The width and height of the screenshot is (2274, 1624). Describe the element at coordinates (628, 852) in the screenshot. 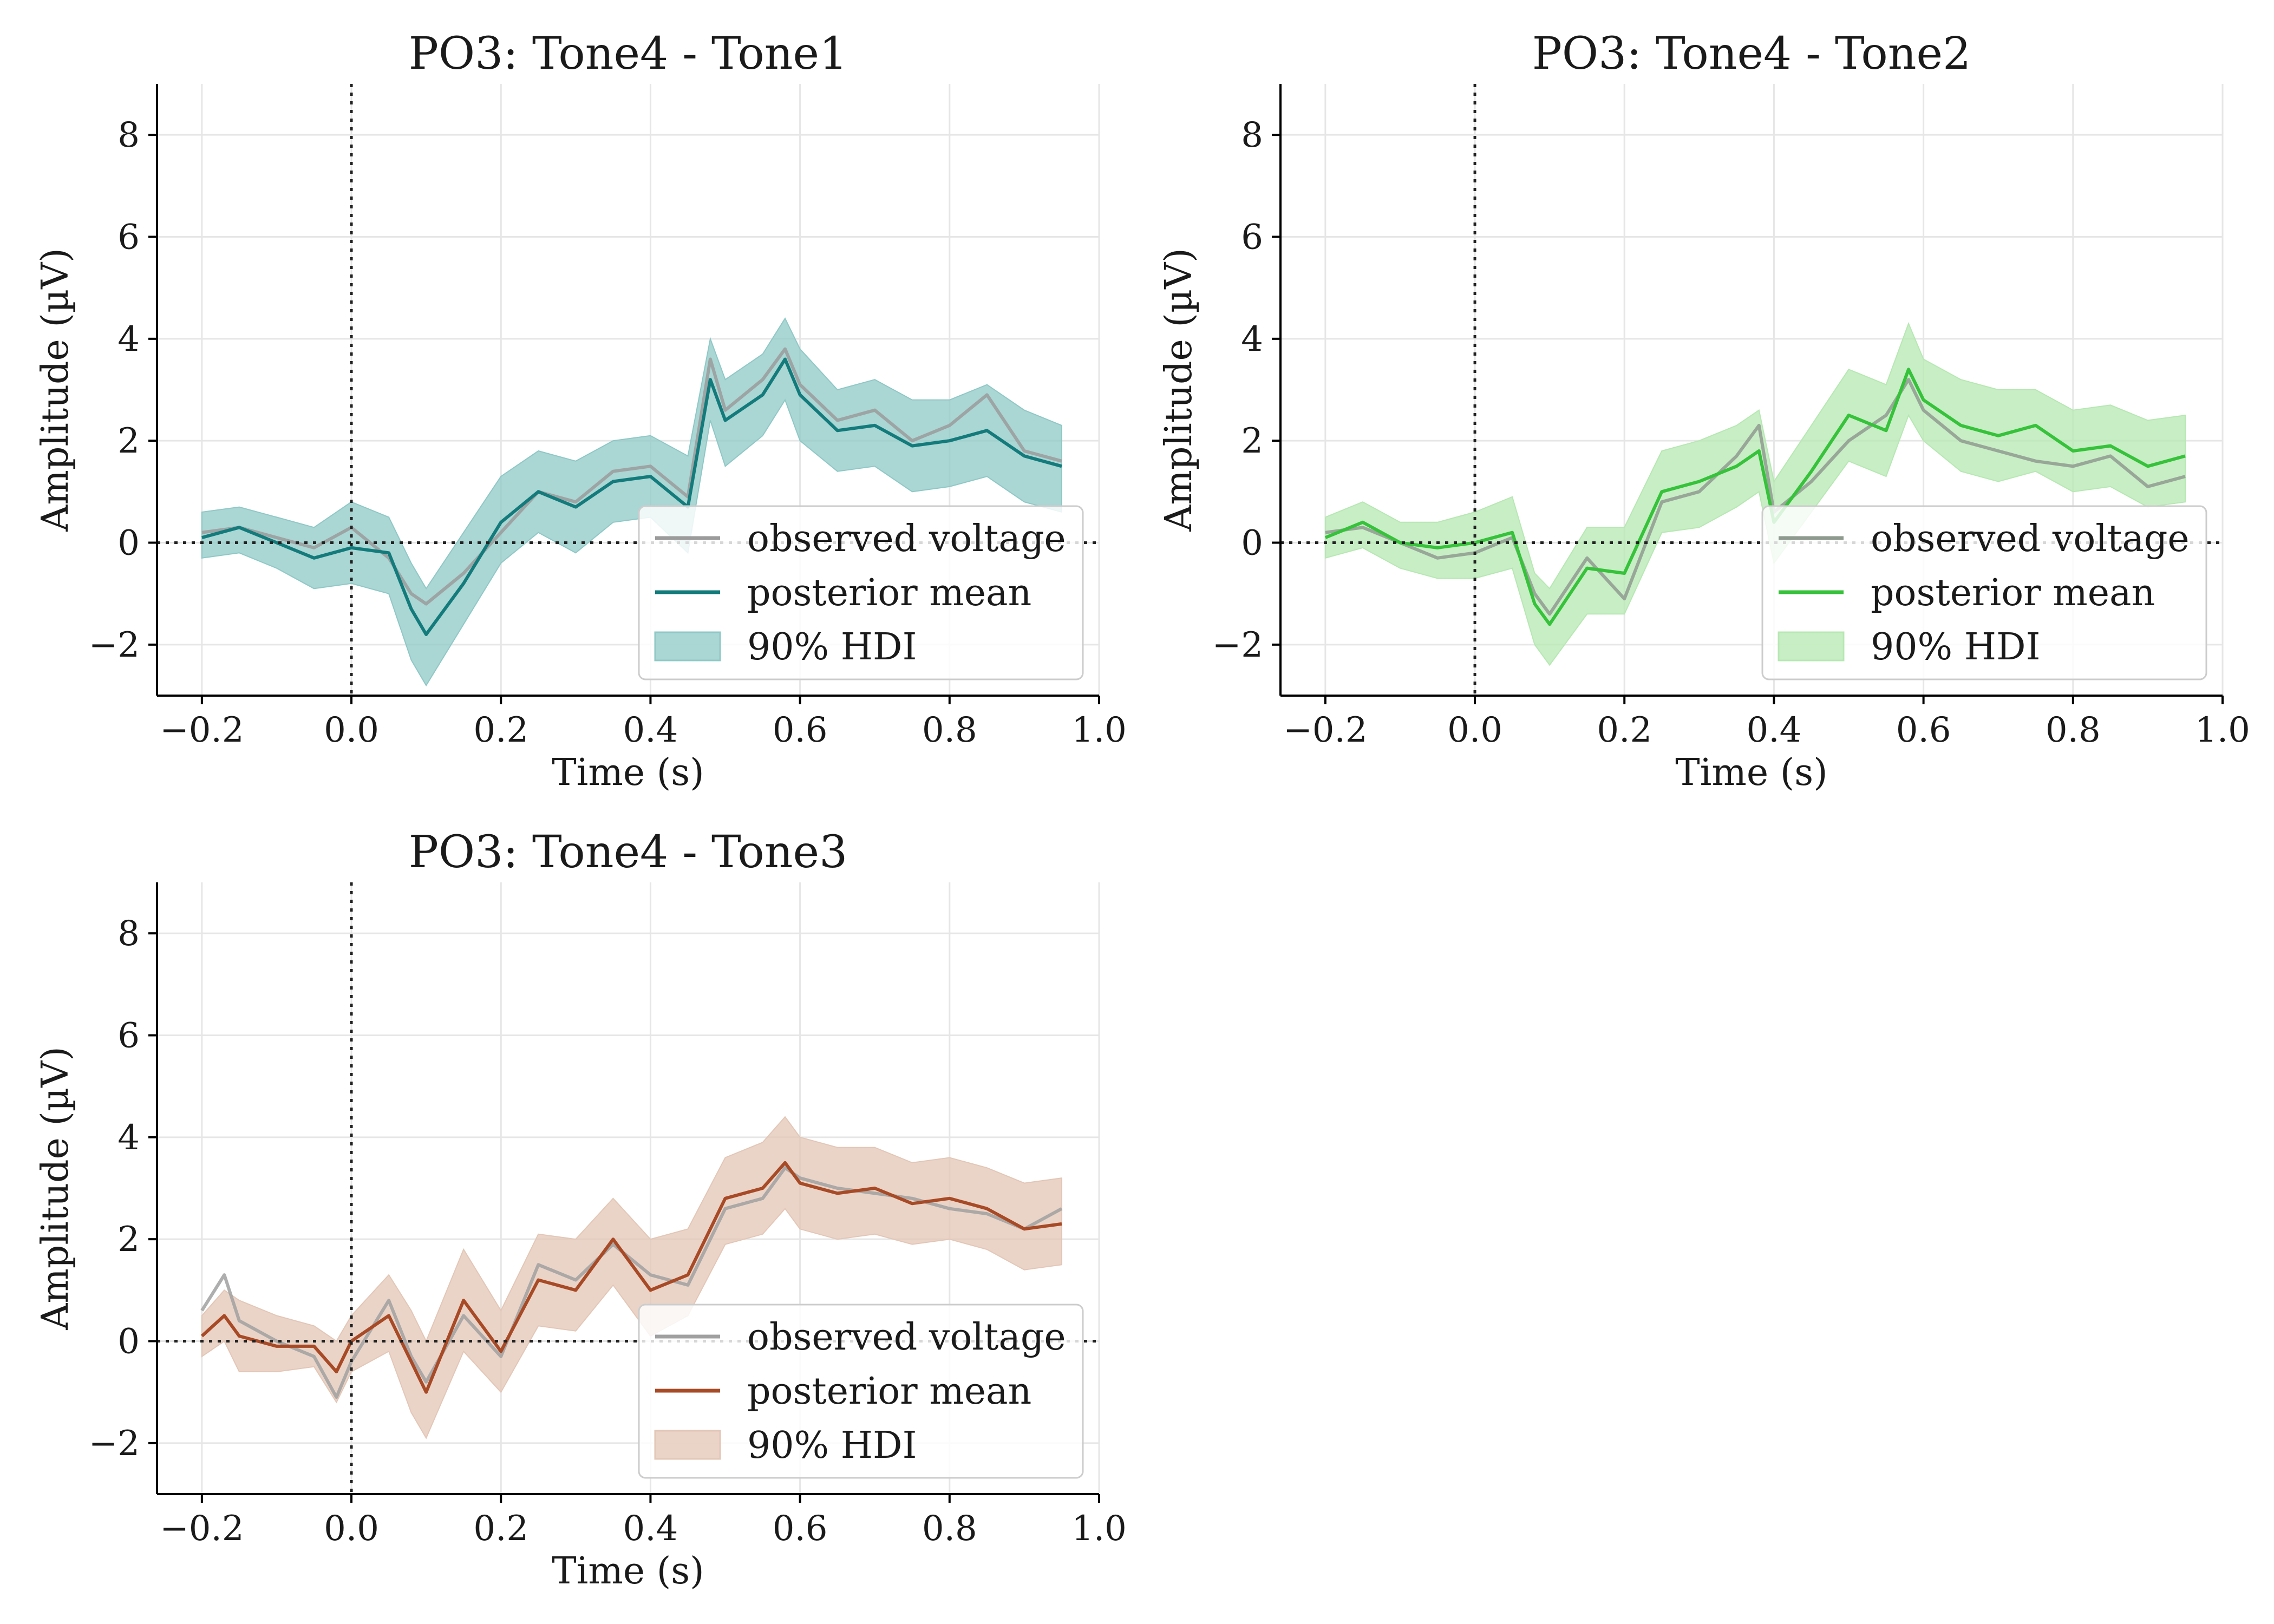

I see `chart-title: PO3: Tone4 - Tone3` at that location.